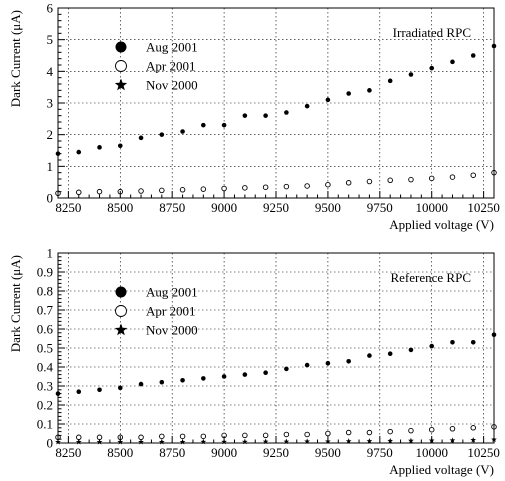 The image size is (505, 481). I want to click on legend-marker-open-circle, so click(121, 66).